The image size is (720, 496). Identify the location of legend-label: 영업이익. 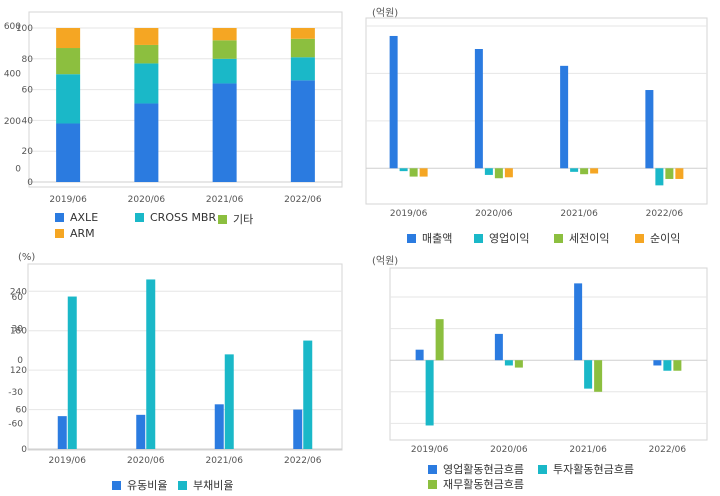
(509, 238).